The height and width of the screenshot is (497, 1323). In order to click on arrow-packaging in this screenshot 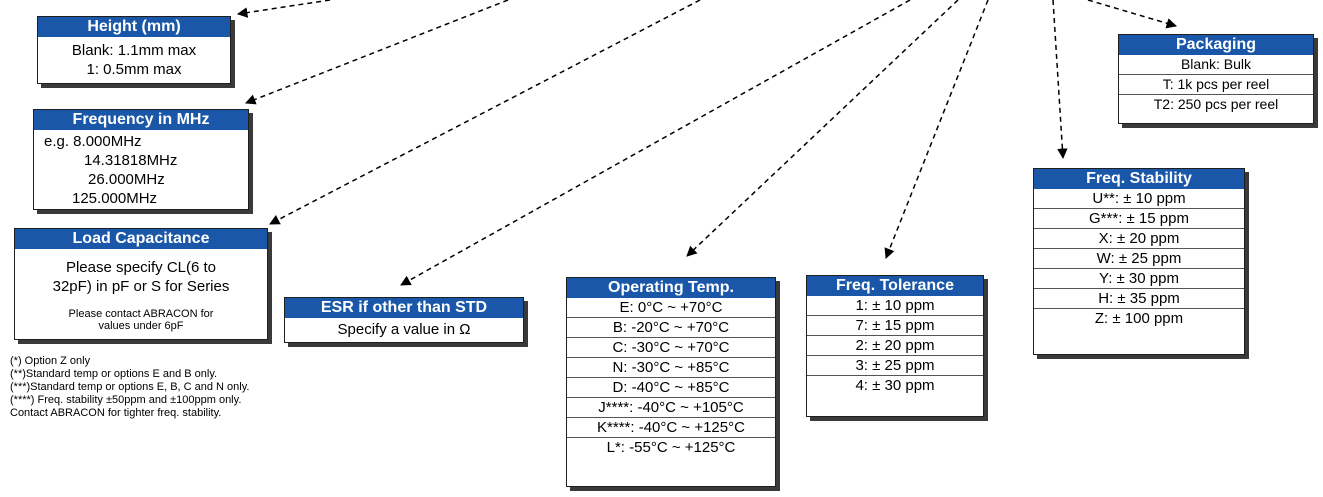, I will do `click(1132, 14)`.